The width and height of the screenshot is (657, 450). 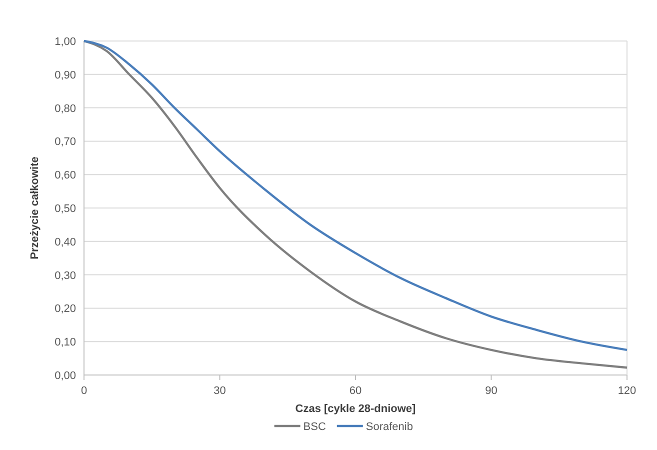 What do you see at coordinates (314, 427) in the screenshot?
I see `legend-label: BSC` at bounding box center [314, 427].